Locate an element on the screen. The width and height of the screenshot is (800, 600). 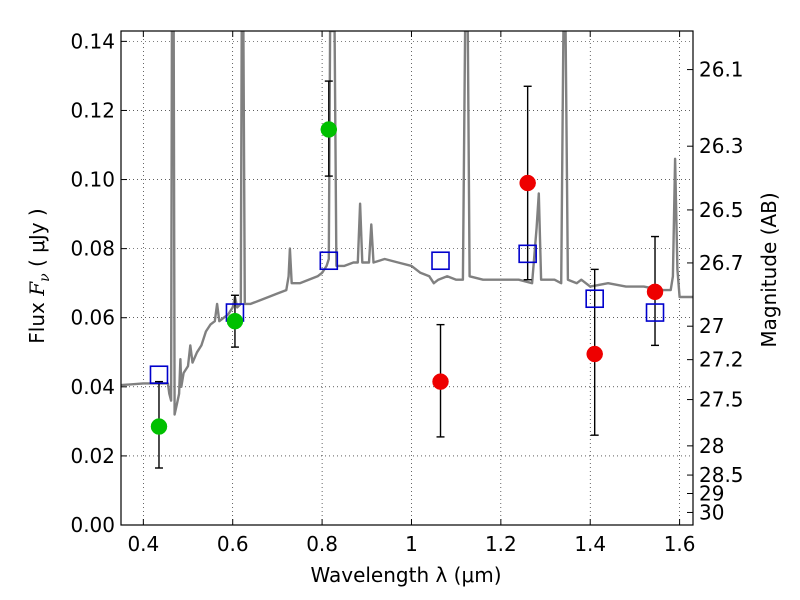
x-tick-label: 1 is located at coordinates (411, 544).